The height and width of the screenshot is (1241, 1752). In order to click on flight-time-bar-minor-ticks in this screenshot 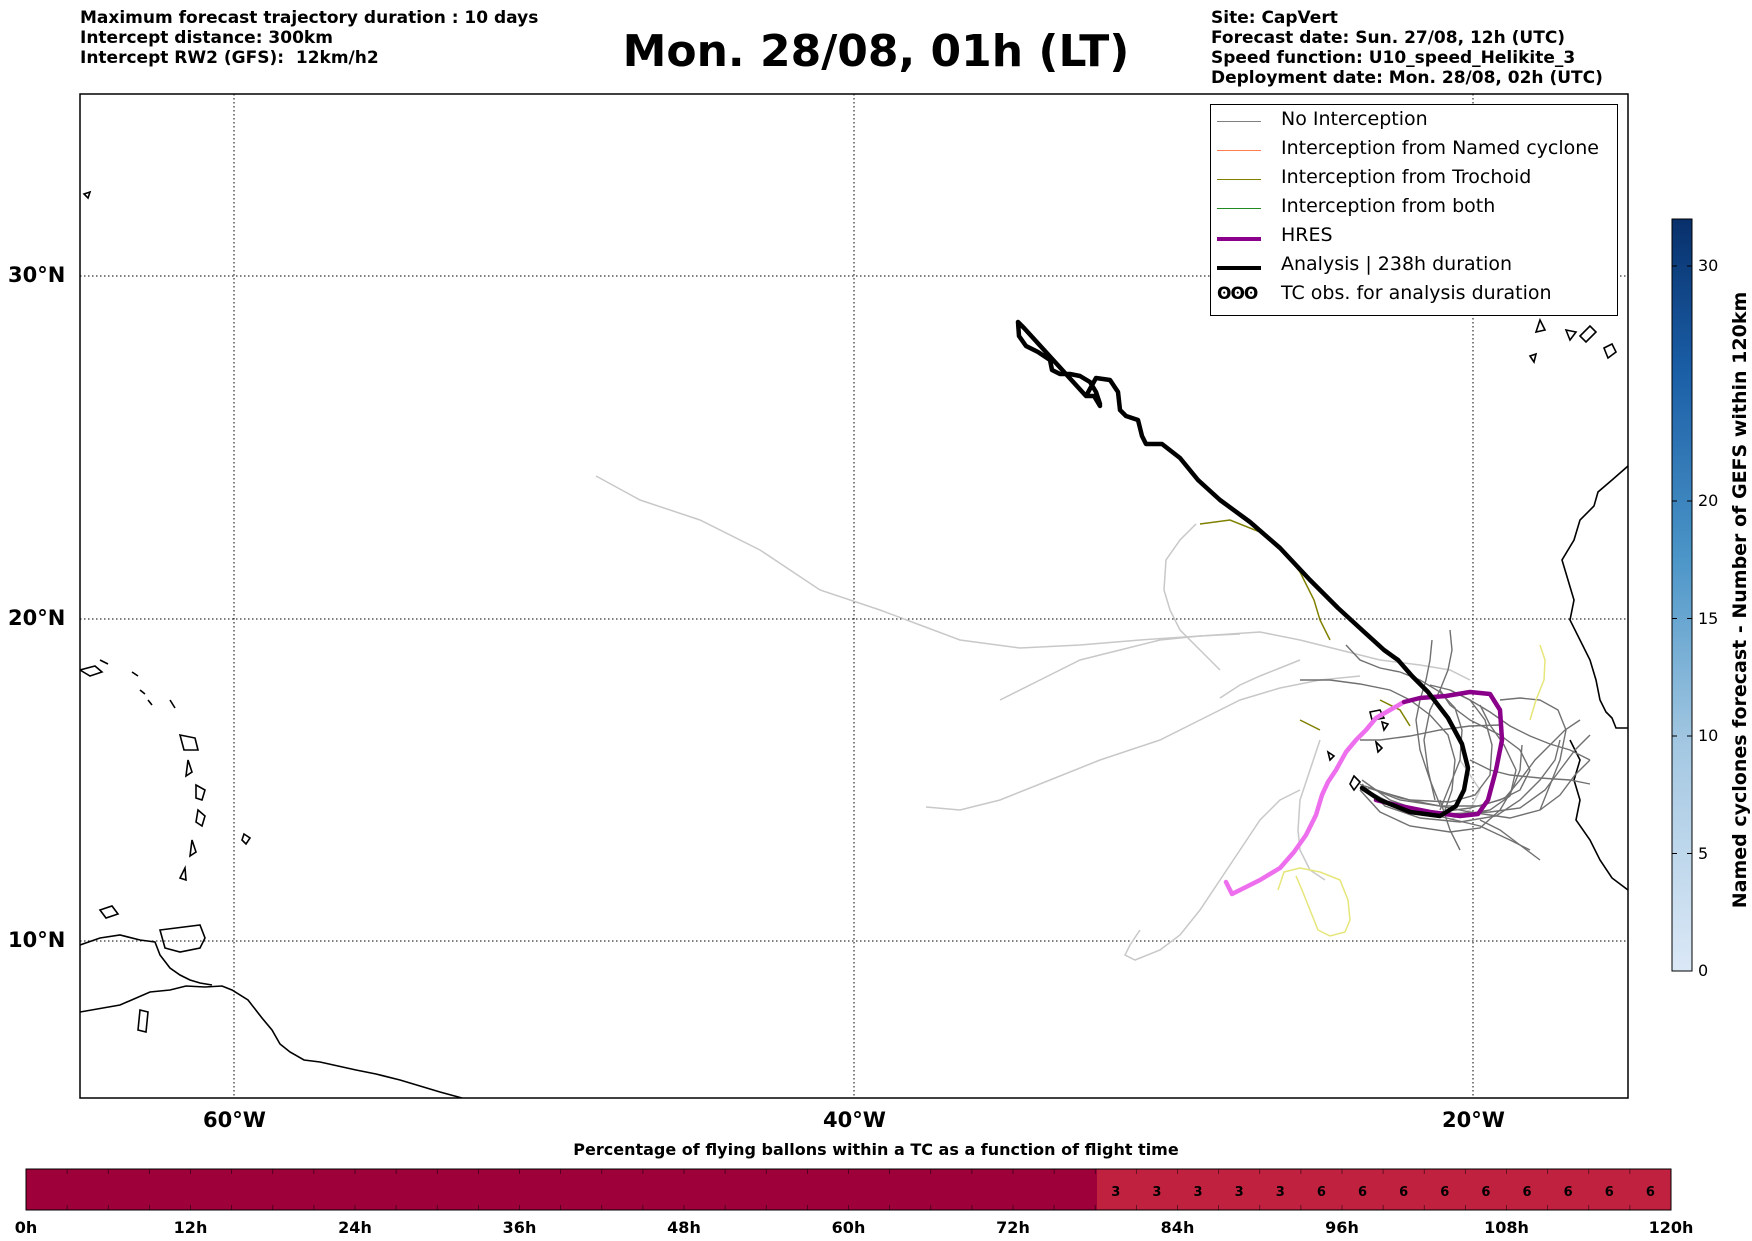, I will do `click(848, 1189)`.